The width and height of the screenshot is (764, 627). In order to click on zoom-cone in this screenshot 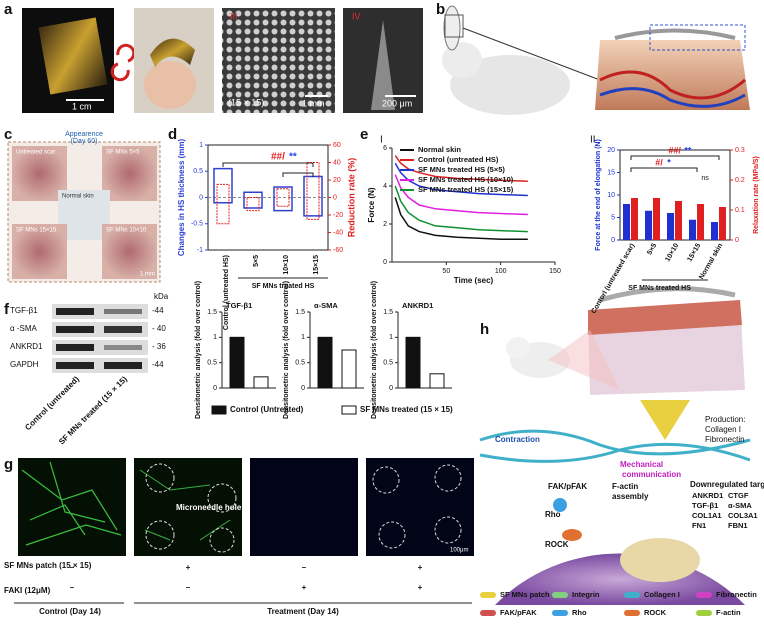, I will do `click(584, 360)`.